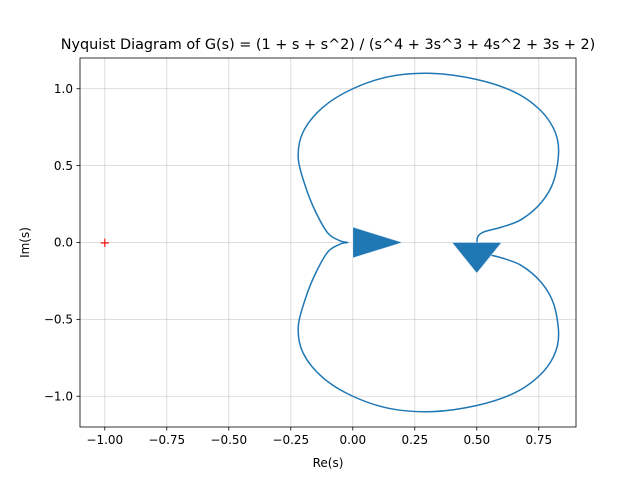 The height and width of the screenshot is (480, 640). I want to click on x-tick-label: 0.75, so click(538, 440).